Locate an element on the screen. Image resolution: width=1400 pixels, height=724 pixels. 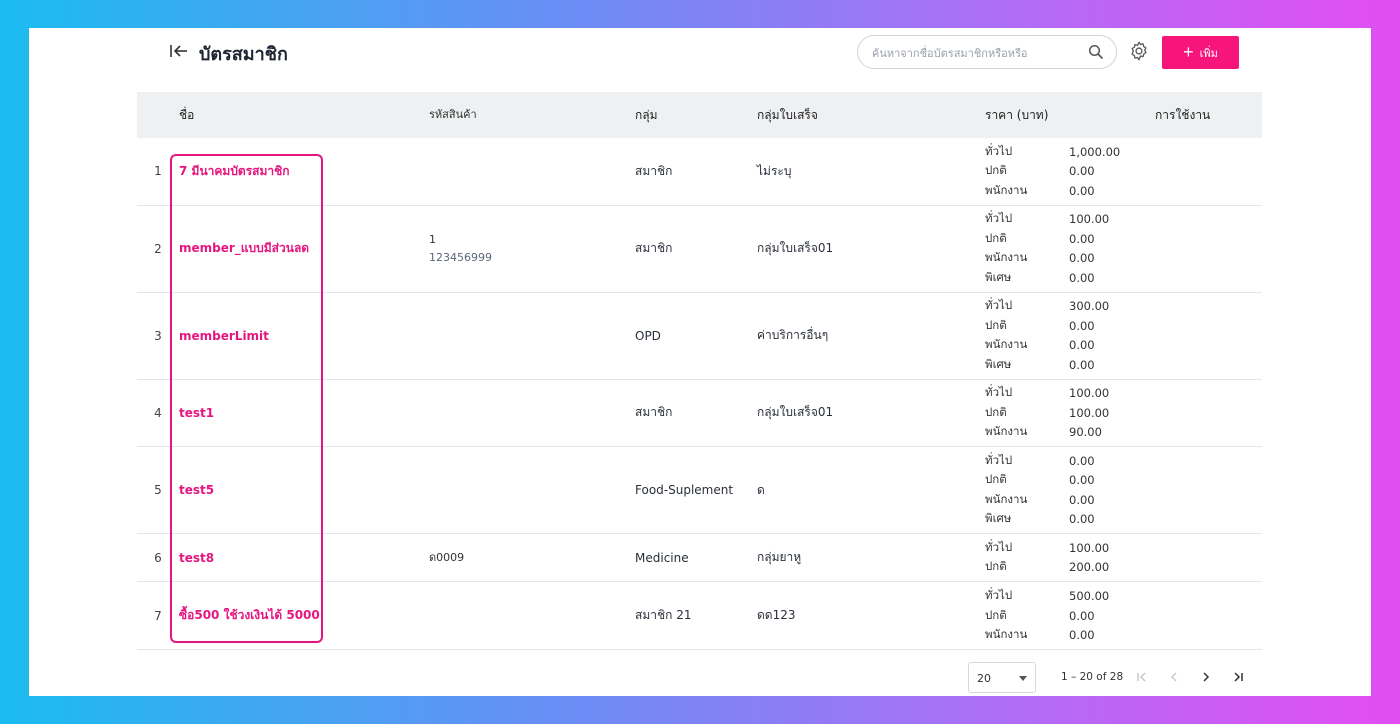
card-name-link: member_แบบมีส่วนลด is located at coordinates (244, 248).